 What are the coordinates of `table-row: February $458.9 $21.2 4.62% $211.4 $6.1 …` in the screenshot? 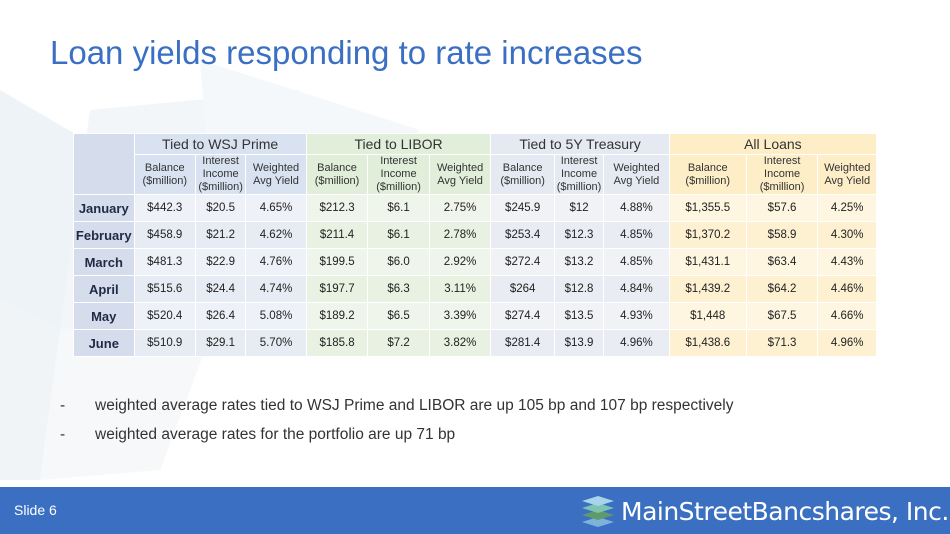 It's located at (475, 235).